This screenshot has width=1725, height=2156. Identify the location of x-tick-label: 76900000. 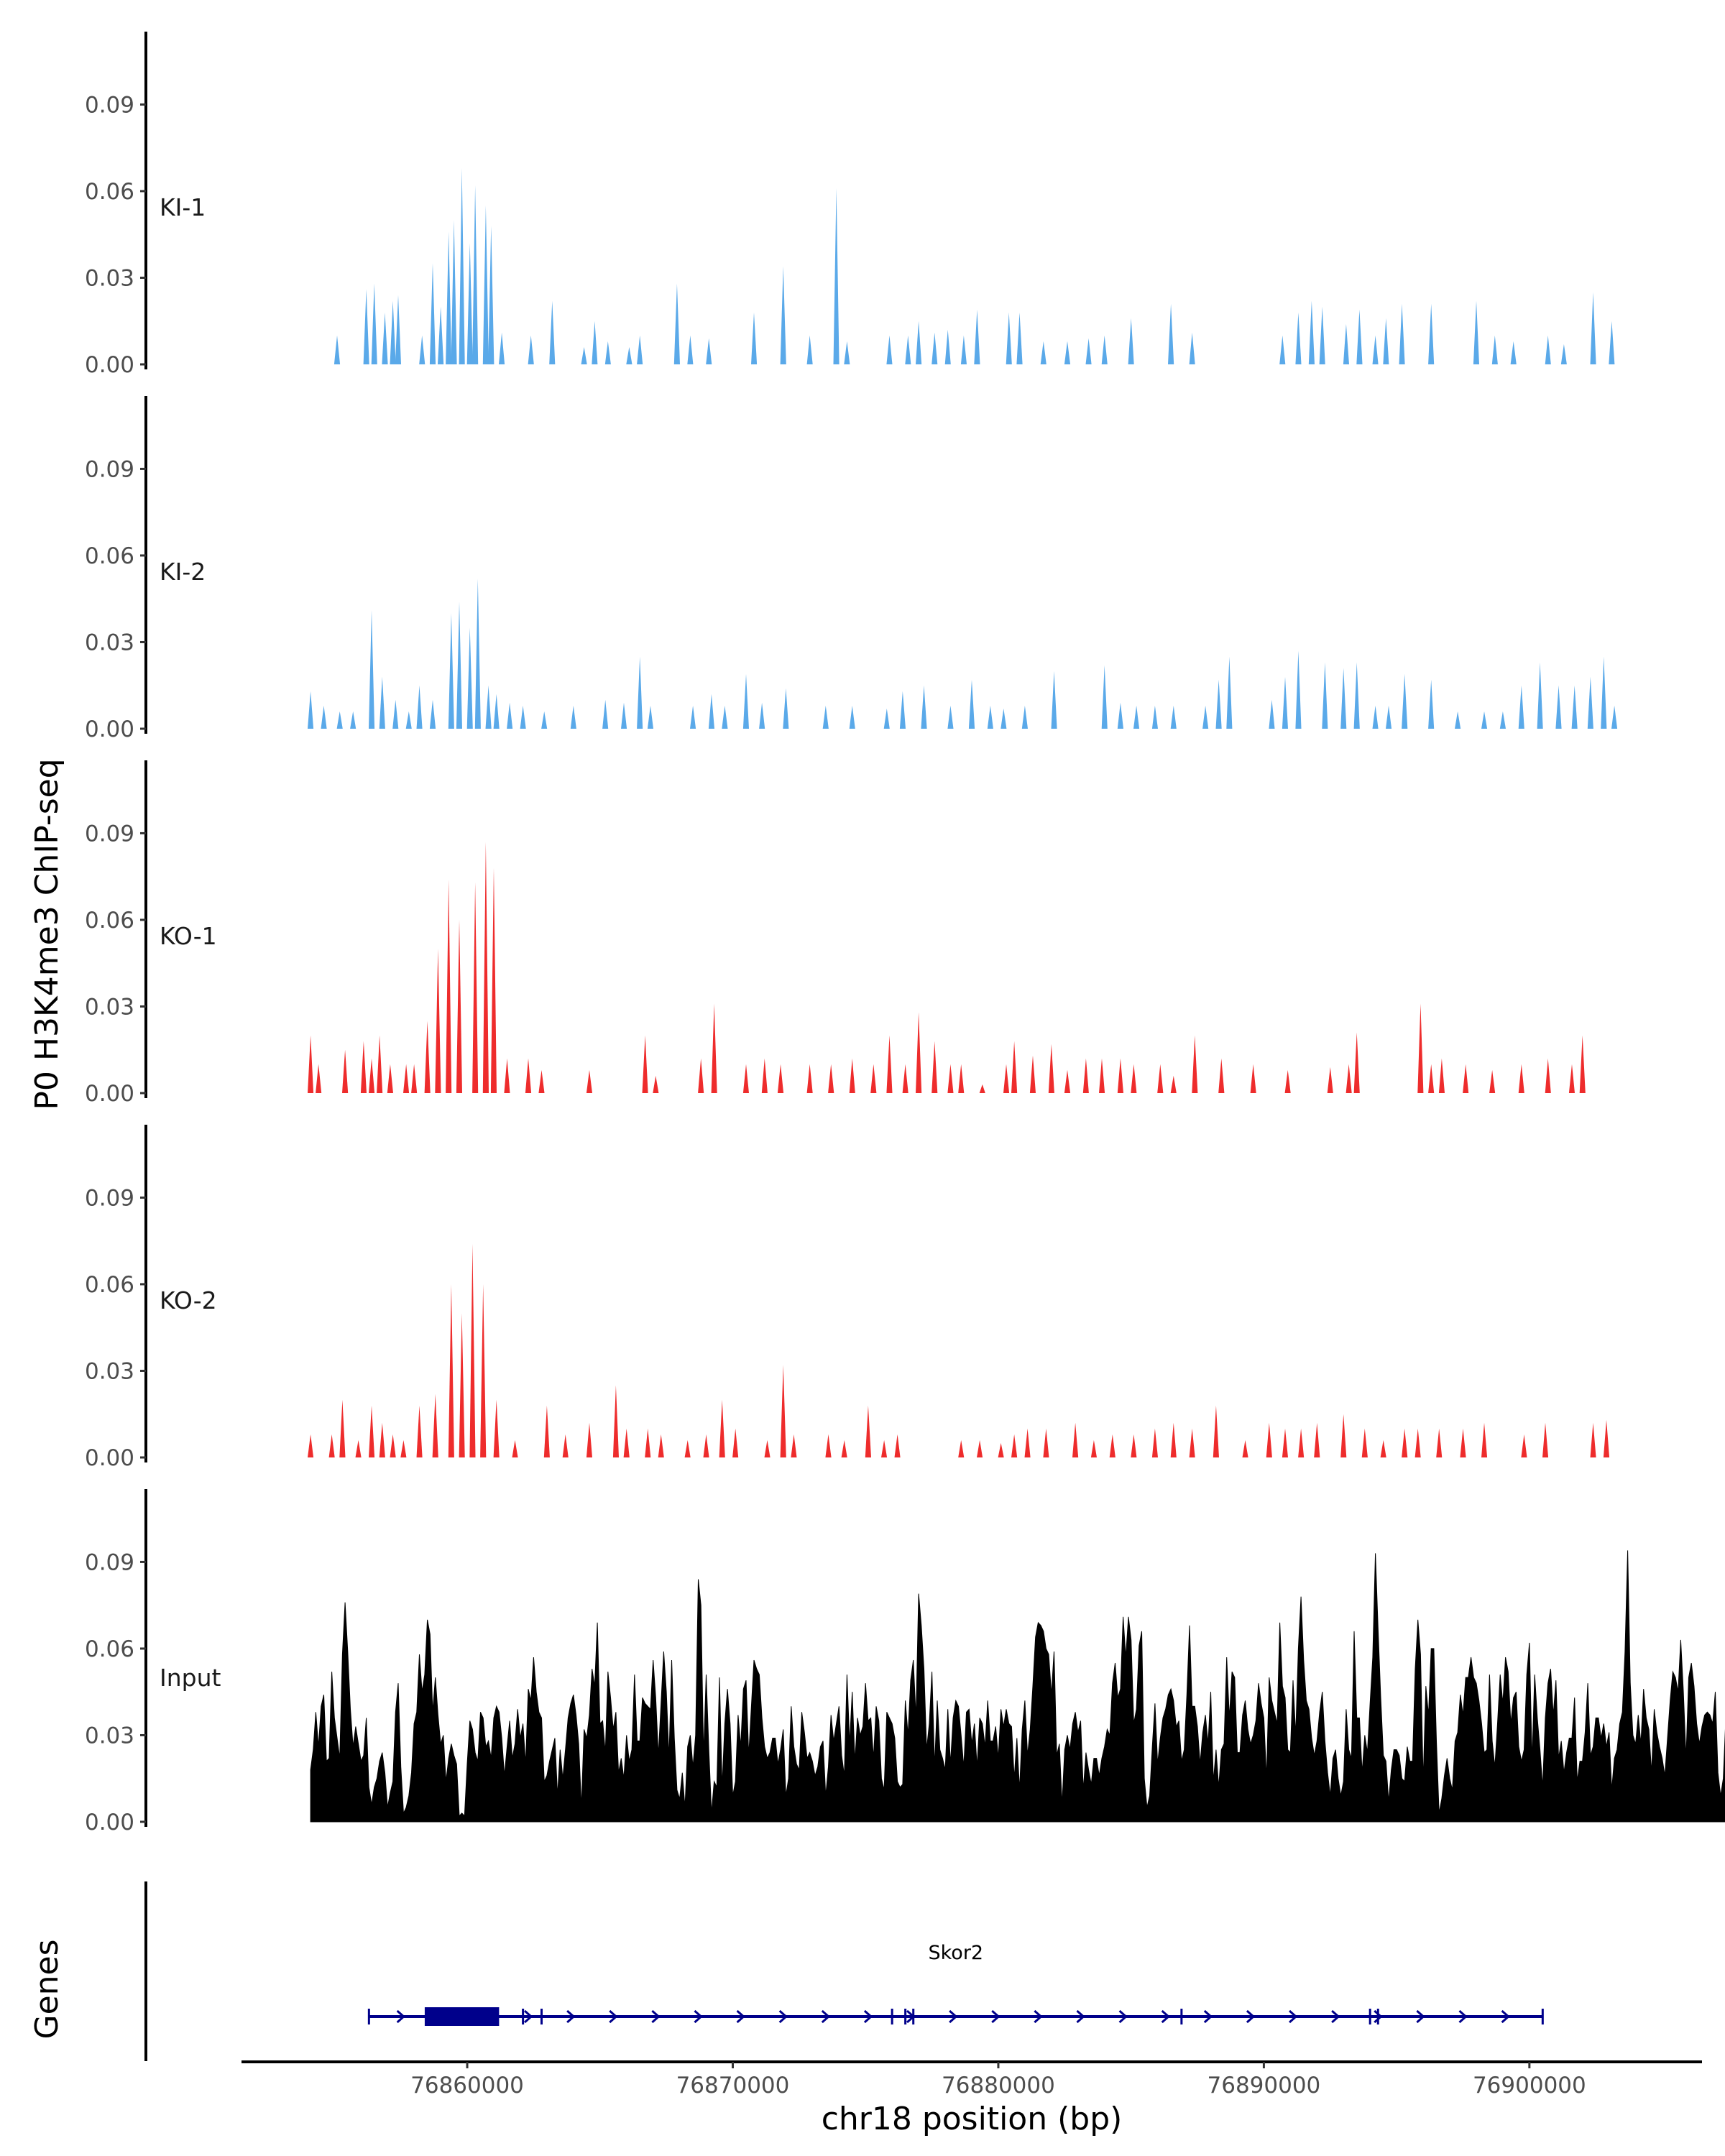
(1529, 2086).